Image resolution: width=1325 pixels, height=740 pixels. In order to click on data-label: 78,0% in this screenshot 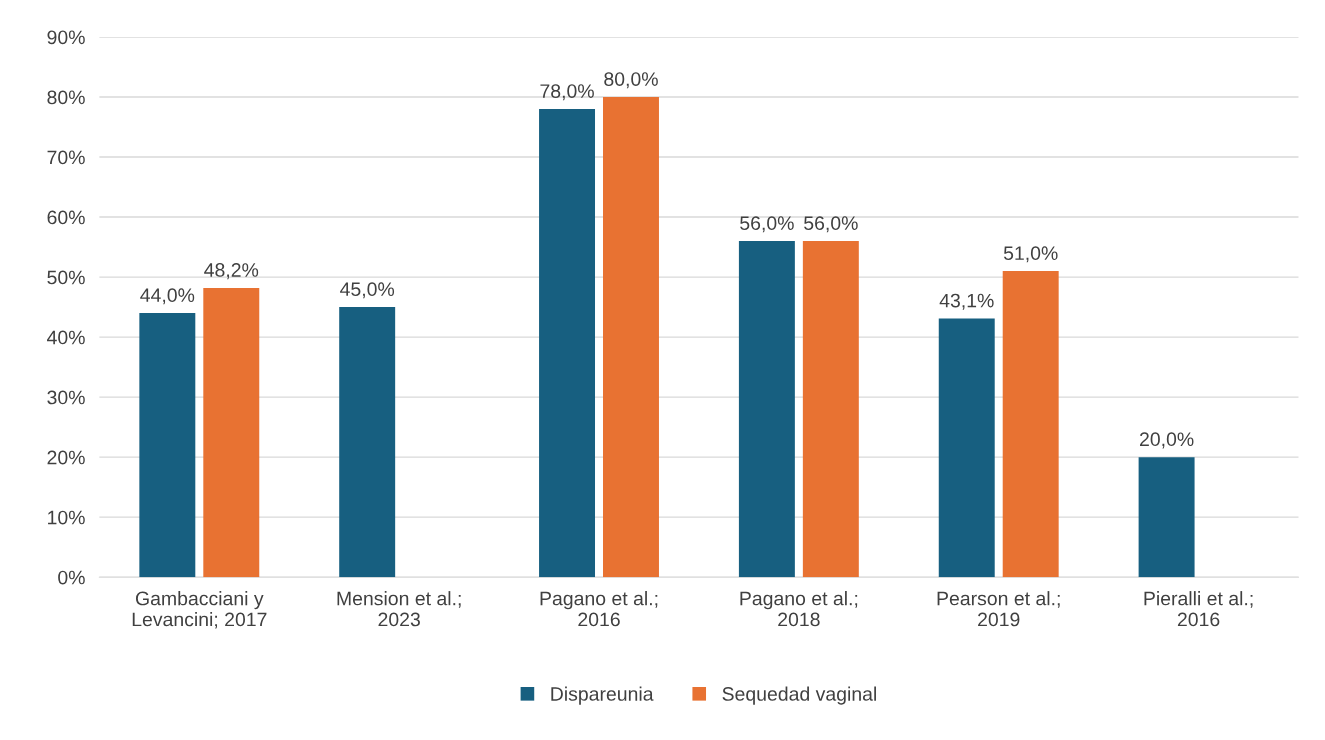, I will do `click(567, 92)`.